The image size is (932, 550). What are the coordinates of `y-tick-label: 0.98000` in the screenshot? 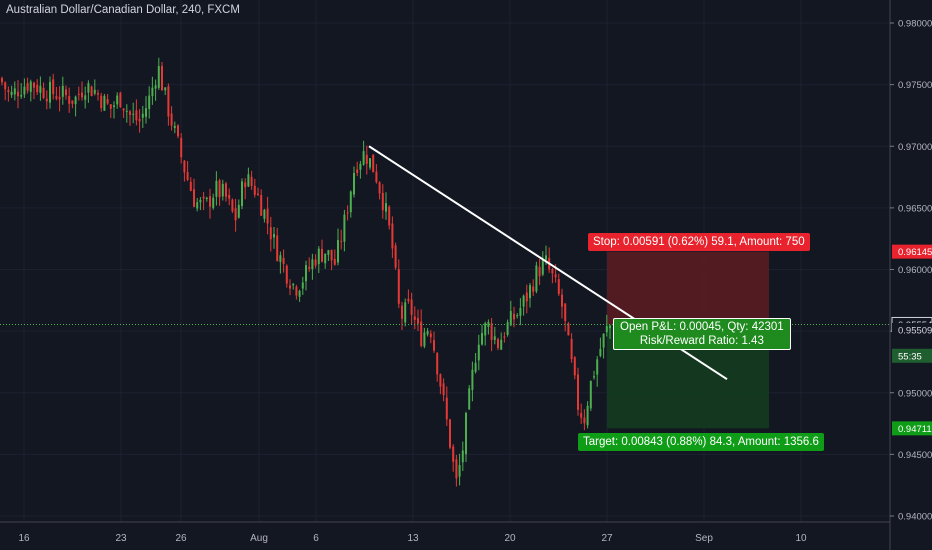 It's located at (915, 24).